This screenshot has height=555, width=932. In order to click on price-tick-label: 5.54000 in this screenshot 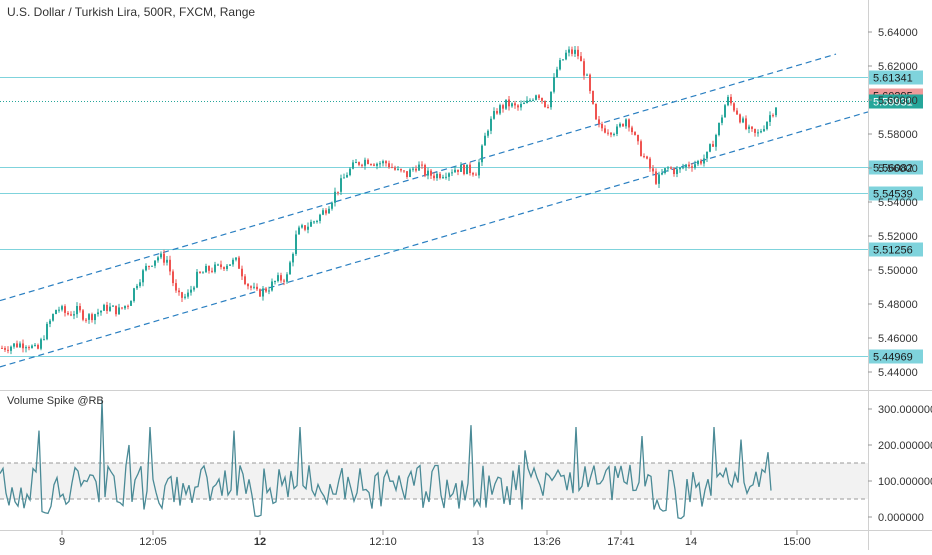, I will do `click(898, 203)`.